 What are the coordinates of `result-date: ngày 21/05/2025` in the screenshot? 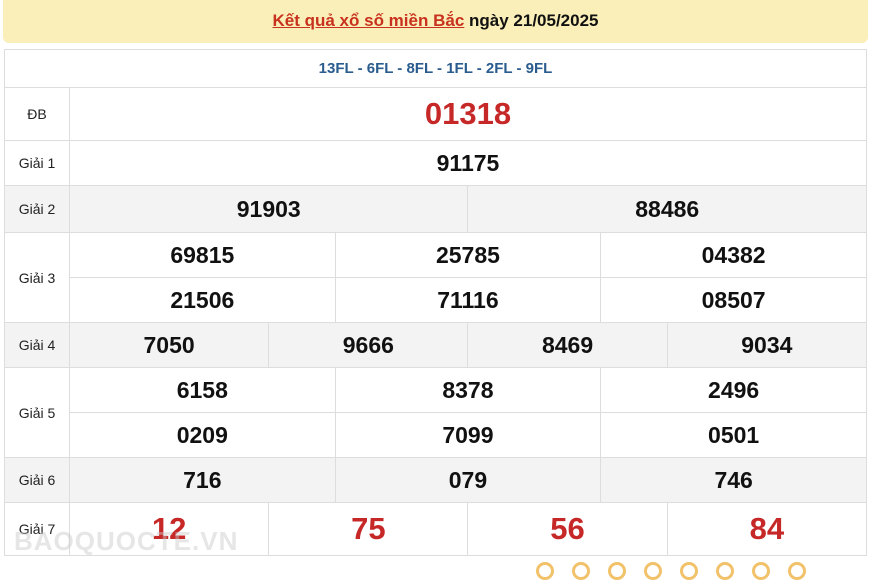 It's located at (534, 20).